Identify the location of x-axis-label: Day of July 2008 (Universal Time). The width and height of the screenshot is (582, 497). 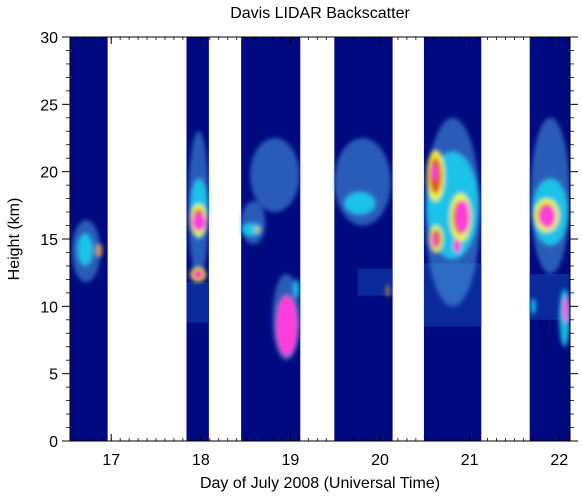
(320, 483).